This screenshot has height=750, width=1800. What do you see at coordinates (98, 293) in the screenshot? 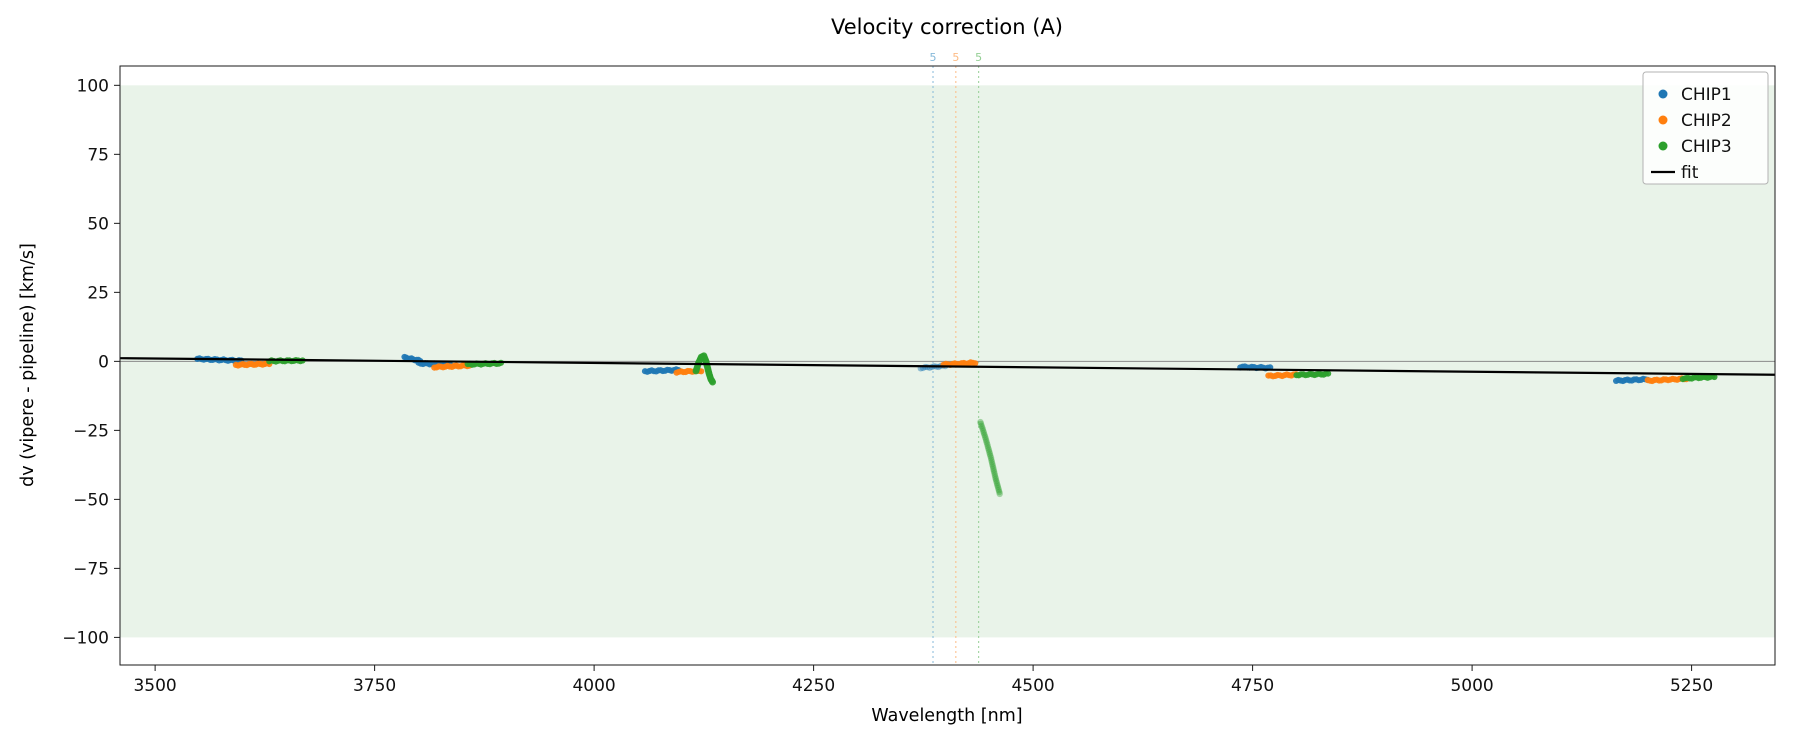
I see `y-tick-label: 25` at bounding box center [98, 293].